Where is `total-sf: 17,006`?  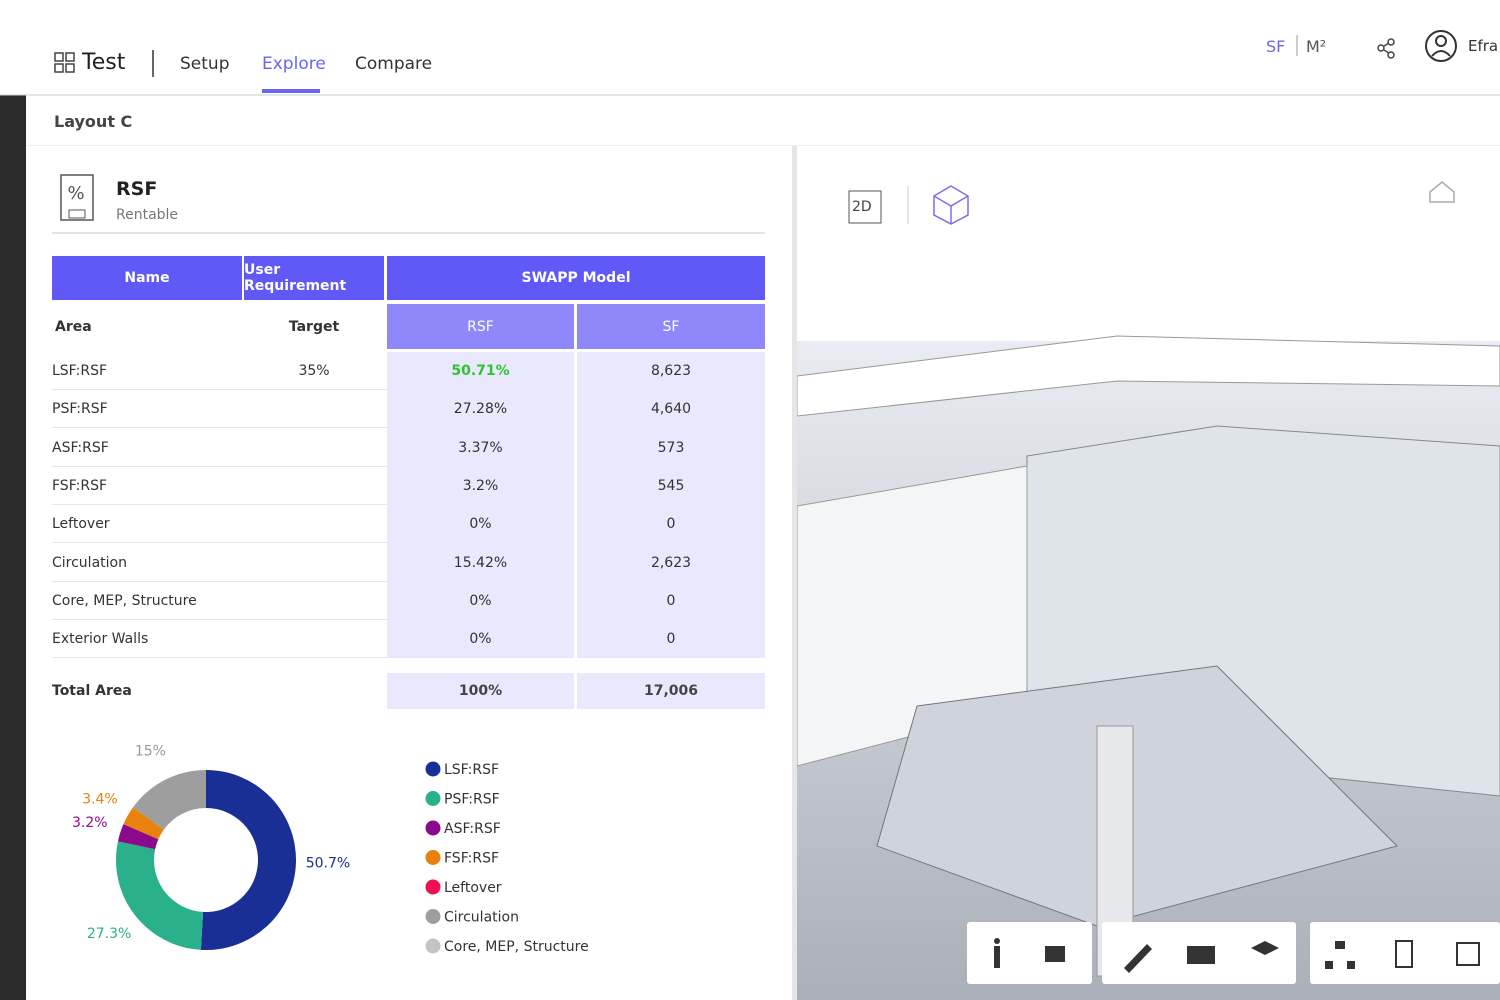
total-sf: 17,006 is located at coordinates (671, 691).